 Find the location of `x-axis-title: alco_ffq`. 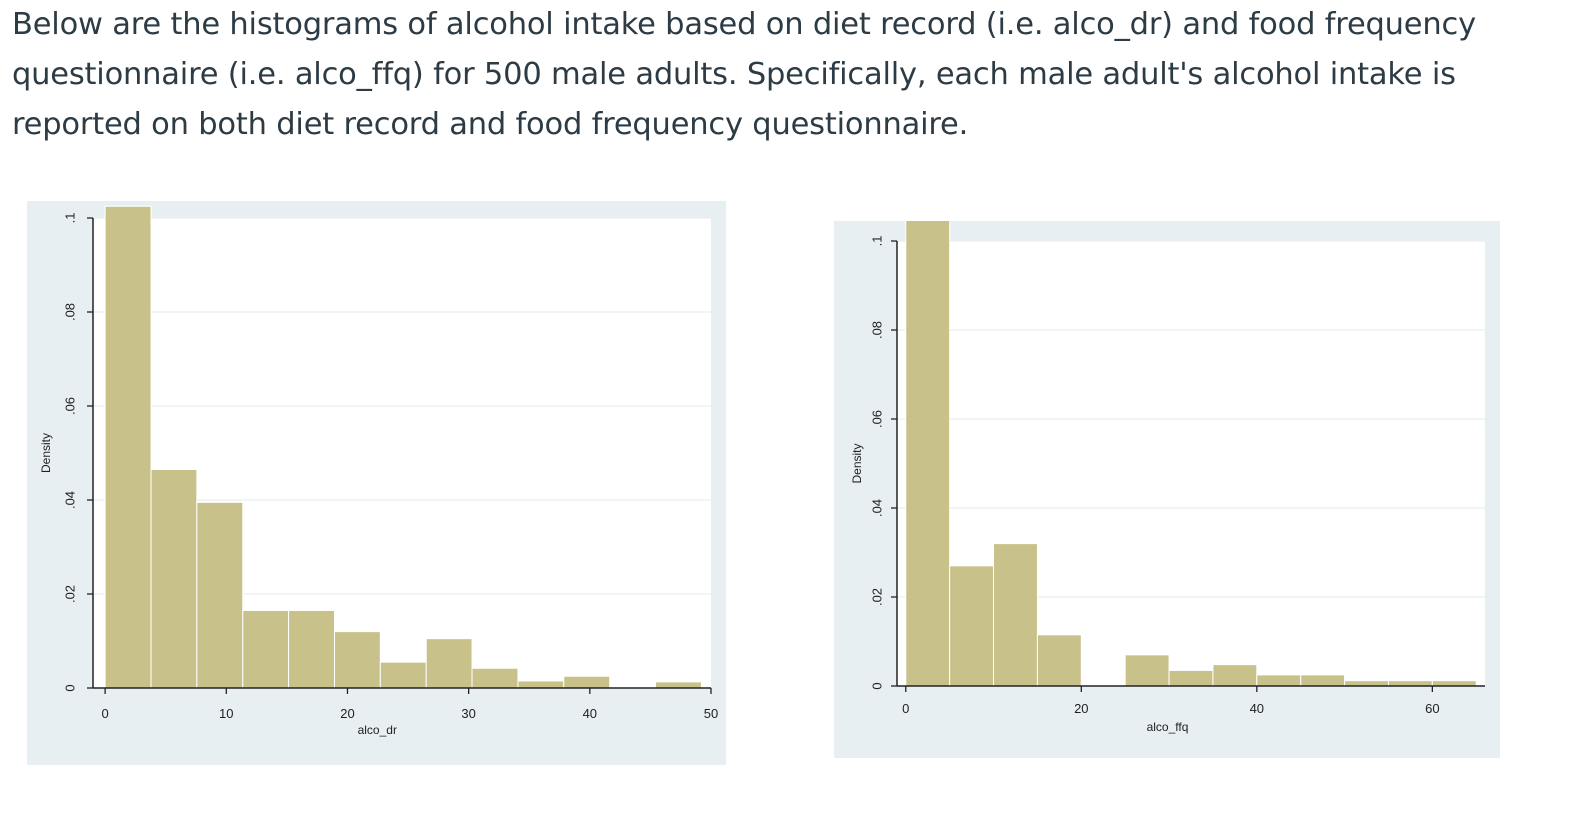

x-axis-title: alco_ffq is located at coordinates (1168, 727).